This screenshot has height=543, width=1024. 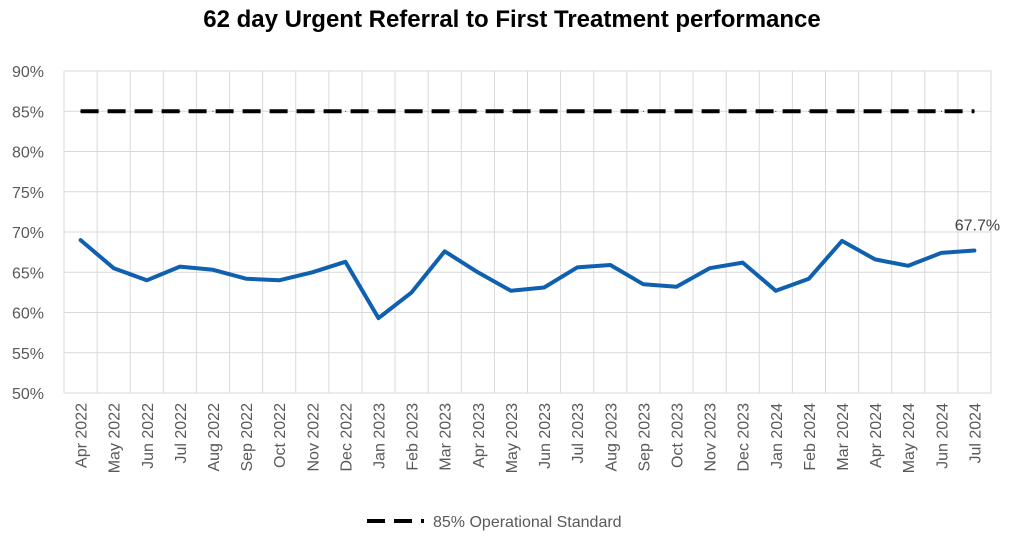 What do you see at coordinates (975, 433) in the screenshot?
I see `x-tick-label: Jul 2024` at bounding box center [975, 433].